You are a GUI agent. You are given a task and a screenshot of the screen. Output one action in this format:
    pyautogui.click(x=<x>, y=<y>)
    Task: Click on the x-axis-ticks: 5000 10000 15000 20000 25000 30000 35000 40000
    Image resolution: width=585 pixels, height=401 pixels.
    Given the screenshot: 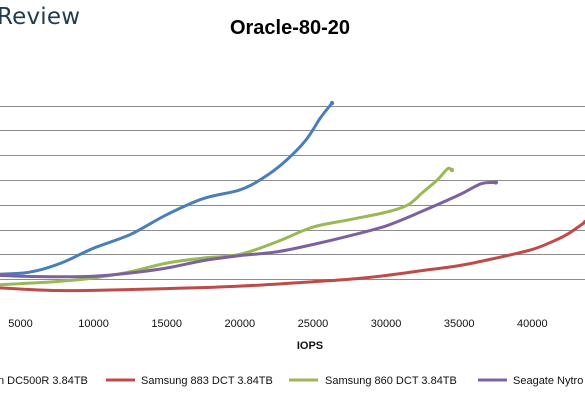 What is the action you would take?
    pyautogui.click(x=277, y=324)
    